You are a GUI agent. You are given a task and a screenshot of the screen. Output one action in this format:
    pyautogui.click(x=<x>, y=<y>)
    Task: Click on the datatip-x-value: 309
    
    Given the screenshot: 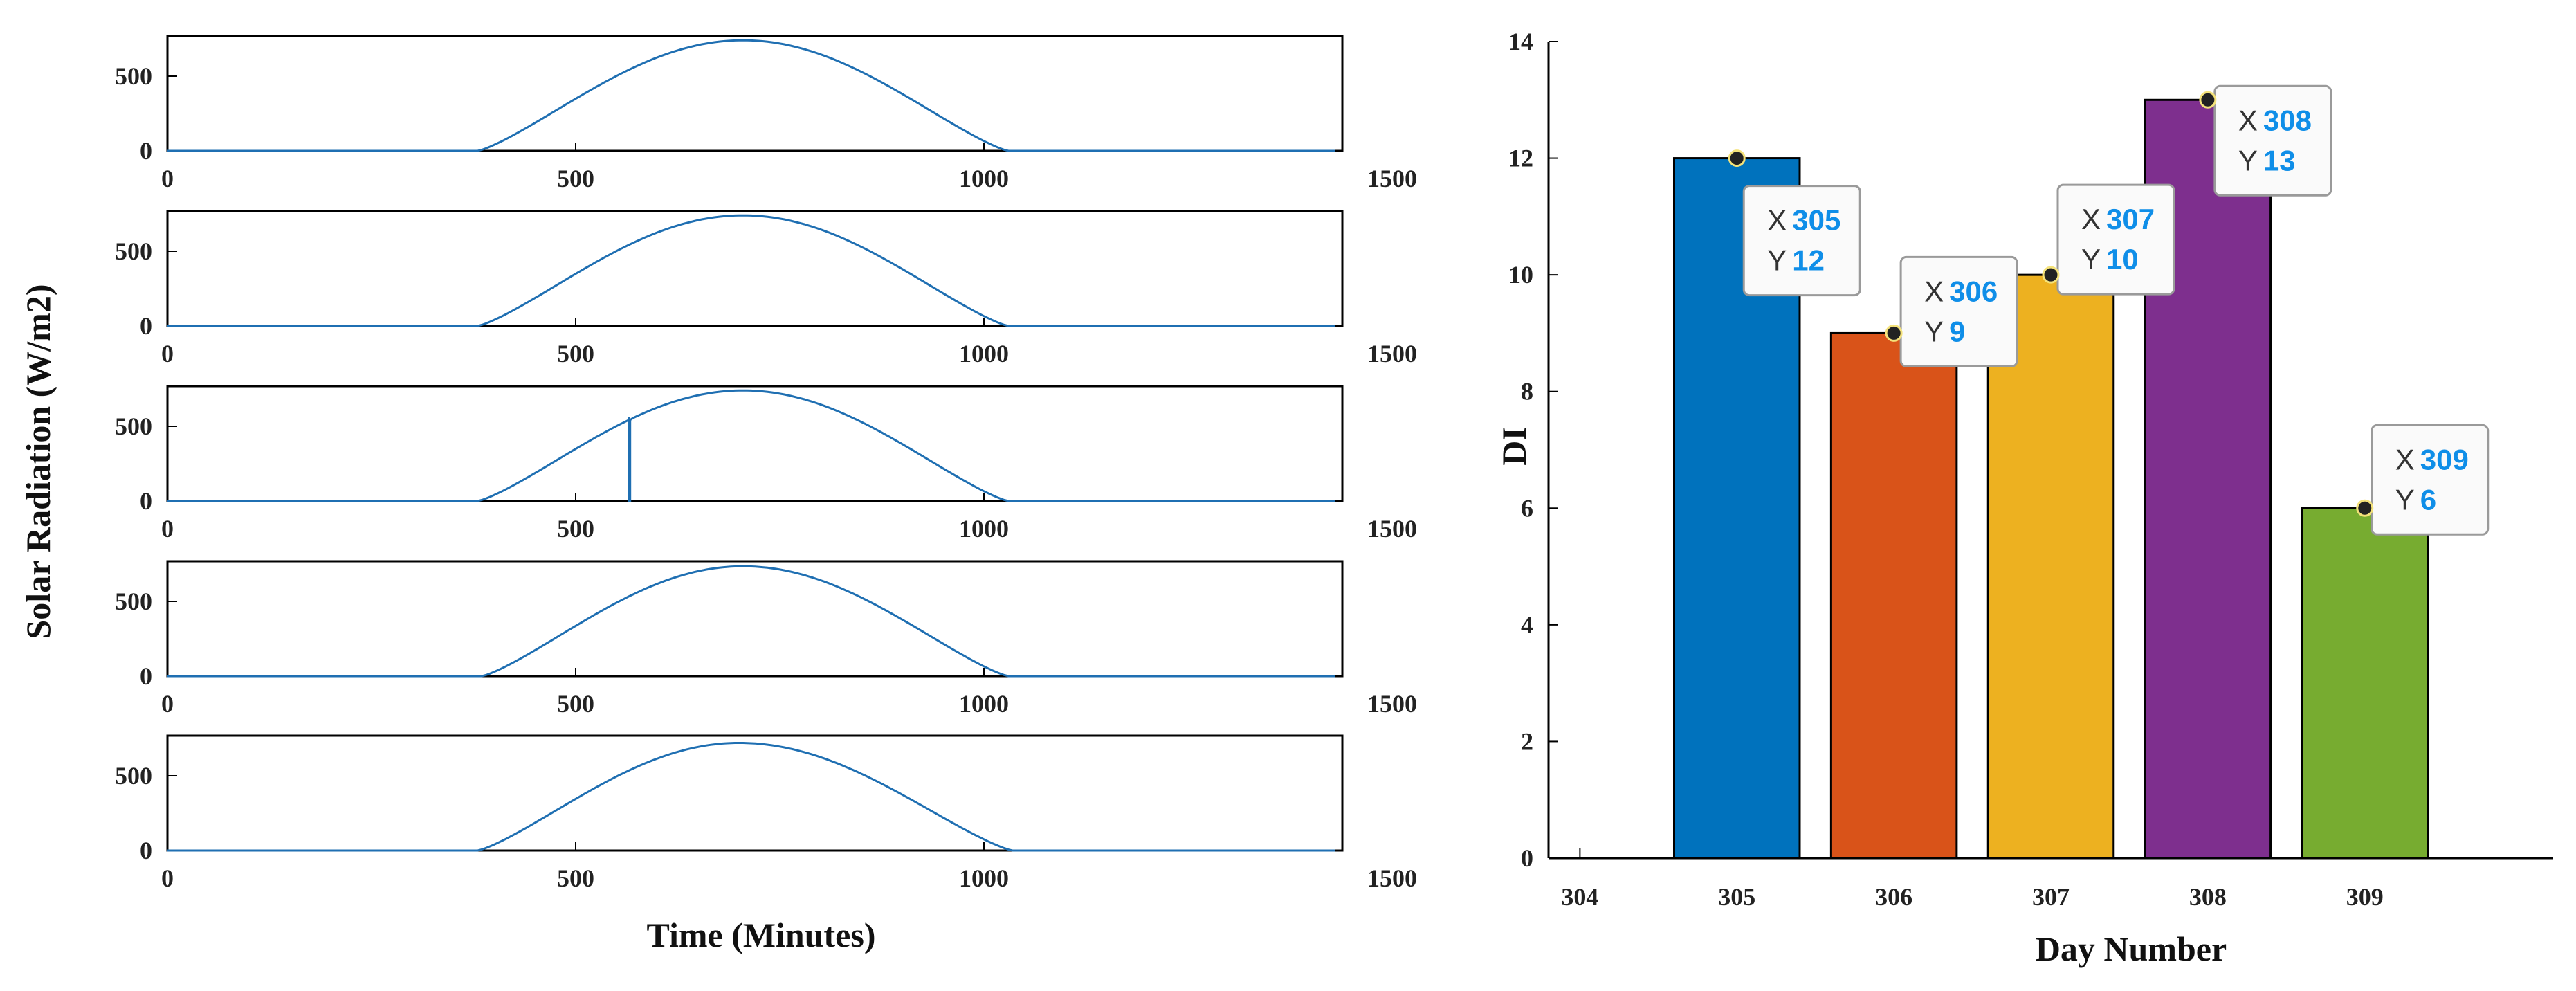 What is the action you would take?
    pyautogui.click(x=2444, y=459)
    